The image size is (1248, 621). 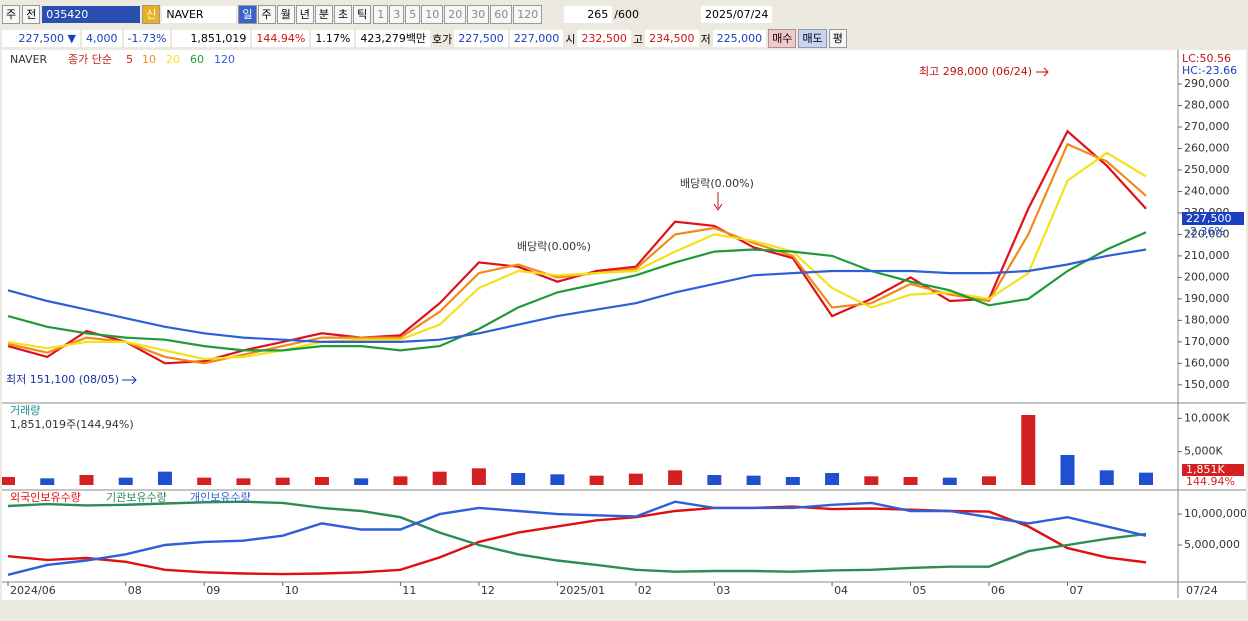 What do you see at coordinates (136, 497) in the screenshot?
I see `legend-entry: 기관보유수량` at bounding box center [136, 497].